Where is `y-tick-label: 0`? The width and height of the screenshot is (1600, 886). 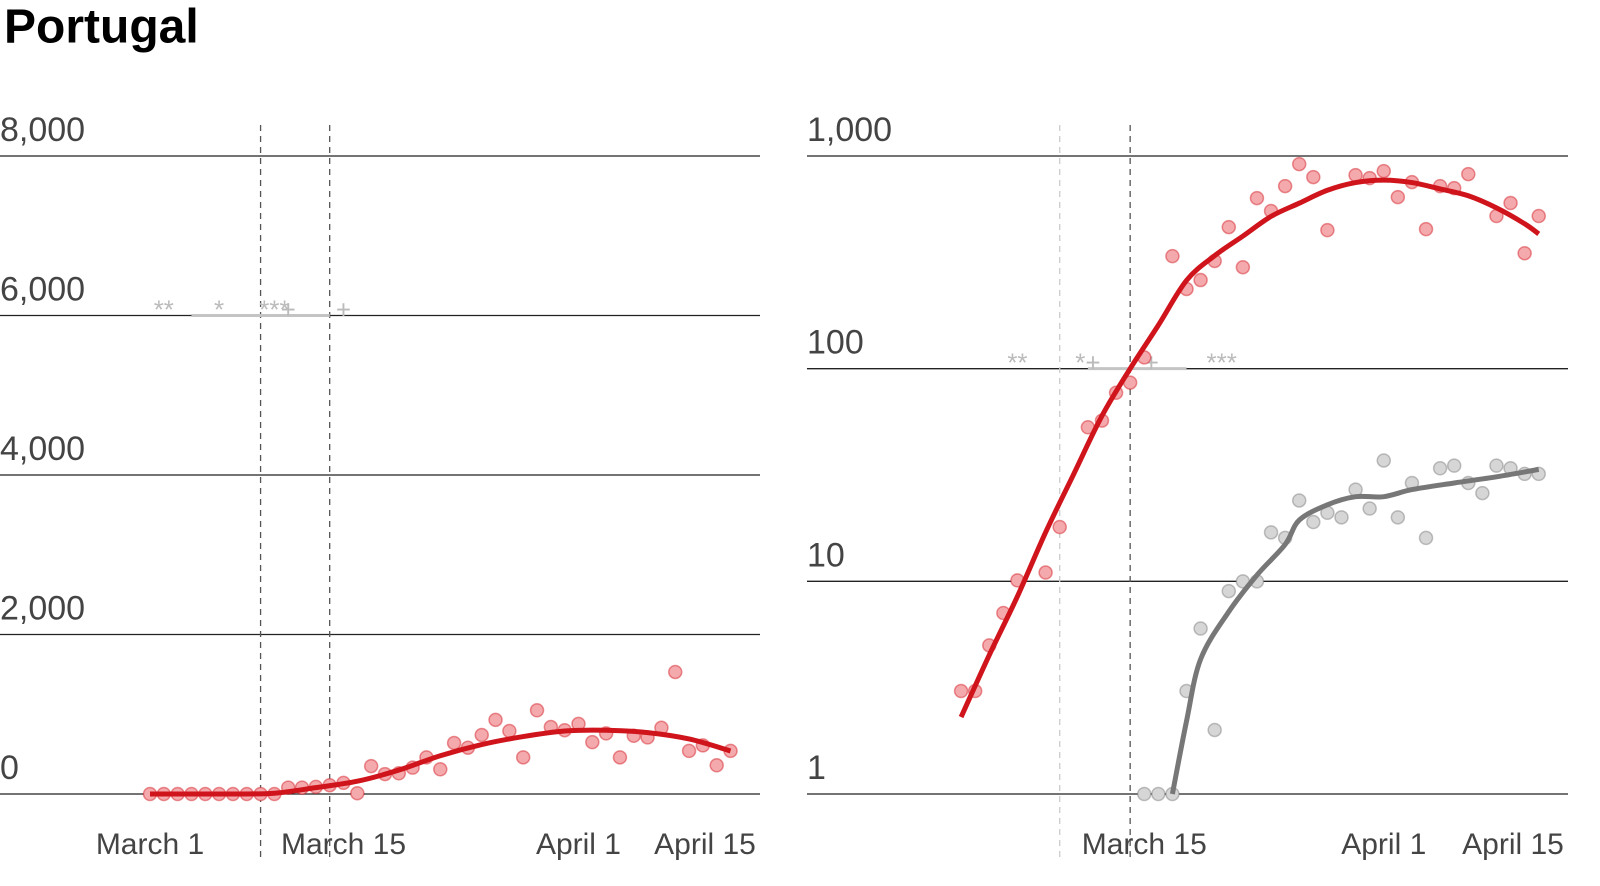
y-tick-label: 0 is located at coordinates (9, 768).